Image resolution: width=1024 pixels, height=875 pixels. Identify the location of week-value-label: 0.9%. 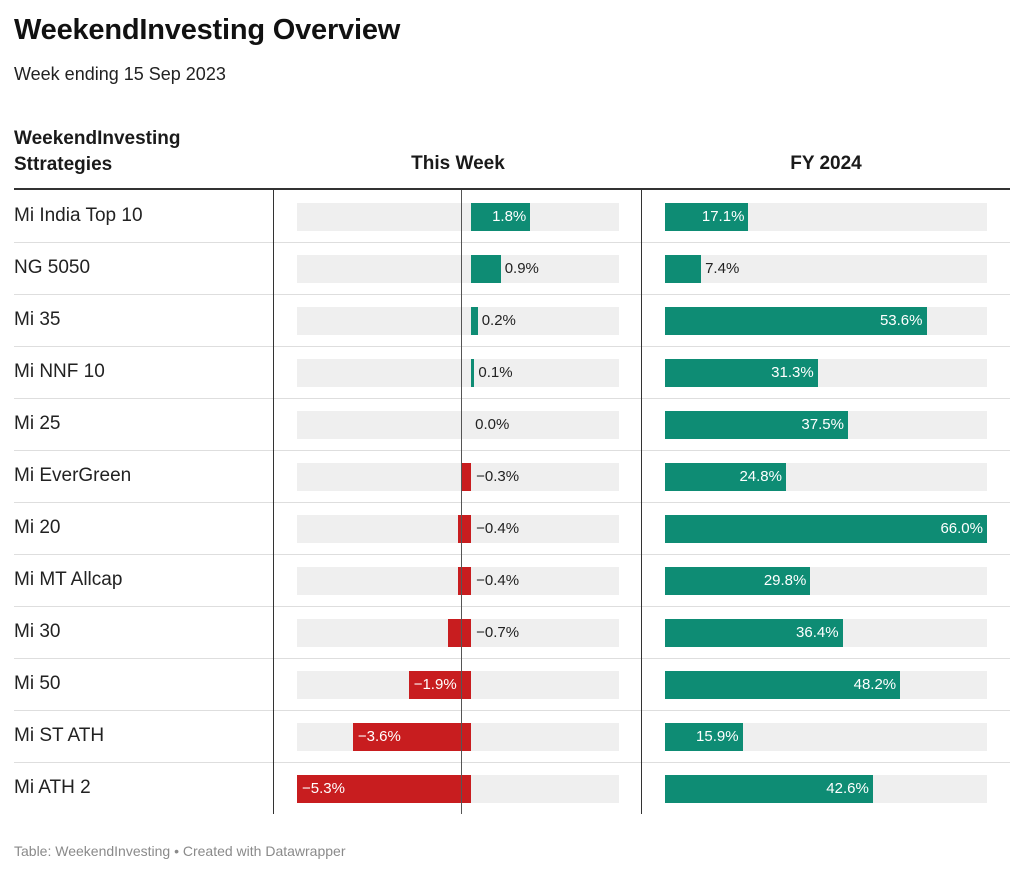
(521, 268).